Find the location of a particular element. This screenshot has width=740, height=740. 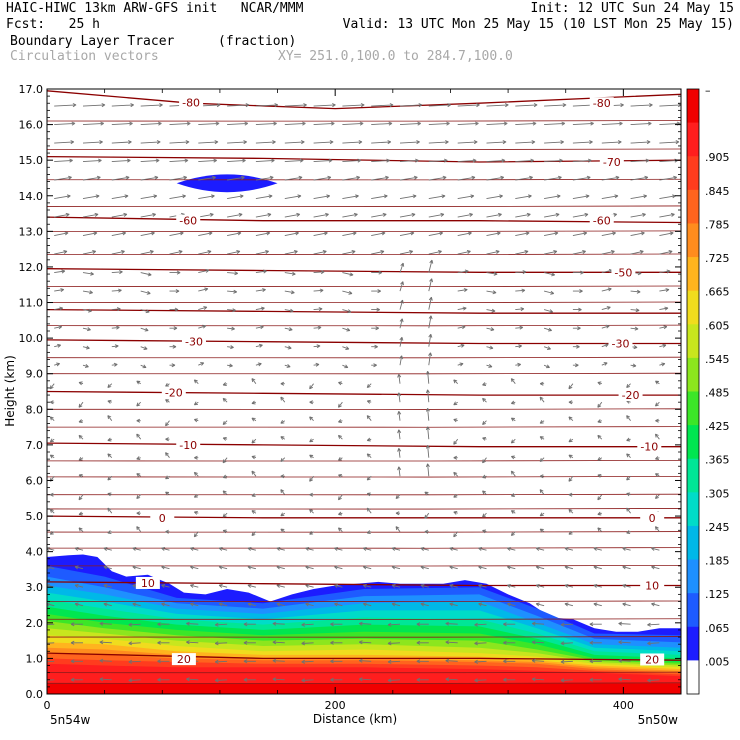

y-tick-label: 1.0 is located at coordinates (35, 658).